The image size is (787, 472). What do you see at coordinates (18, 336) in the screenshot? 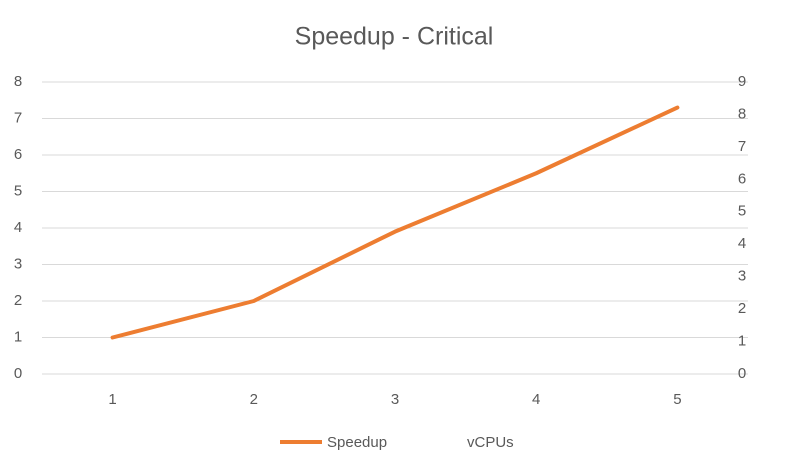
I see `y-tick-label: 1` at bounding box center [18, 336].